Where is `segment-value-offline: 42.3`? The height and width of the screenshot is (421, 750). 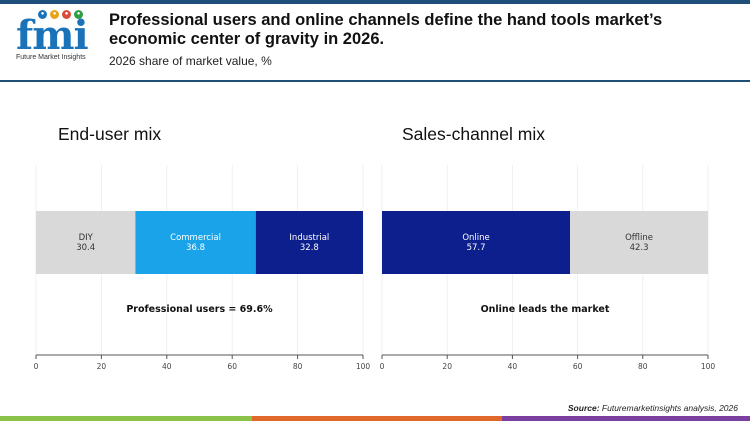 segment-value-offline: 42.3 is located at coordinates (639, 248).